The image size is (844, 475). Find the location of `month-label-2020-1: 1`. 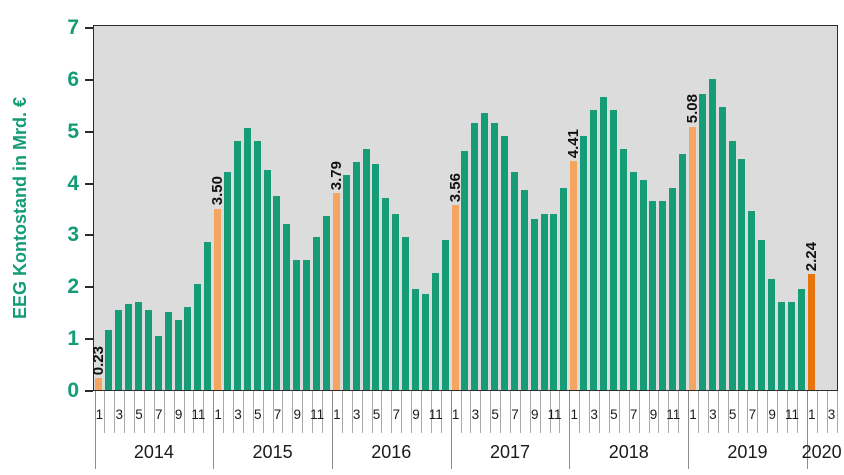

month-label-2020-1: 1 is located at coordinates (812, 414).